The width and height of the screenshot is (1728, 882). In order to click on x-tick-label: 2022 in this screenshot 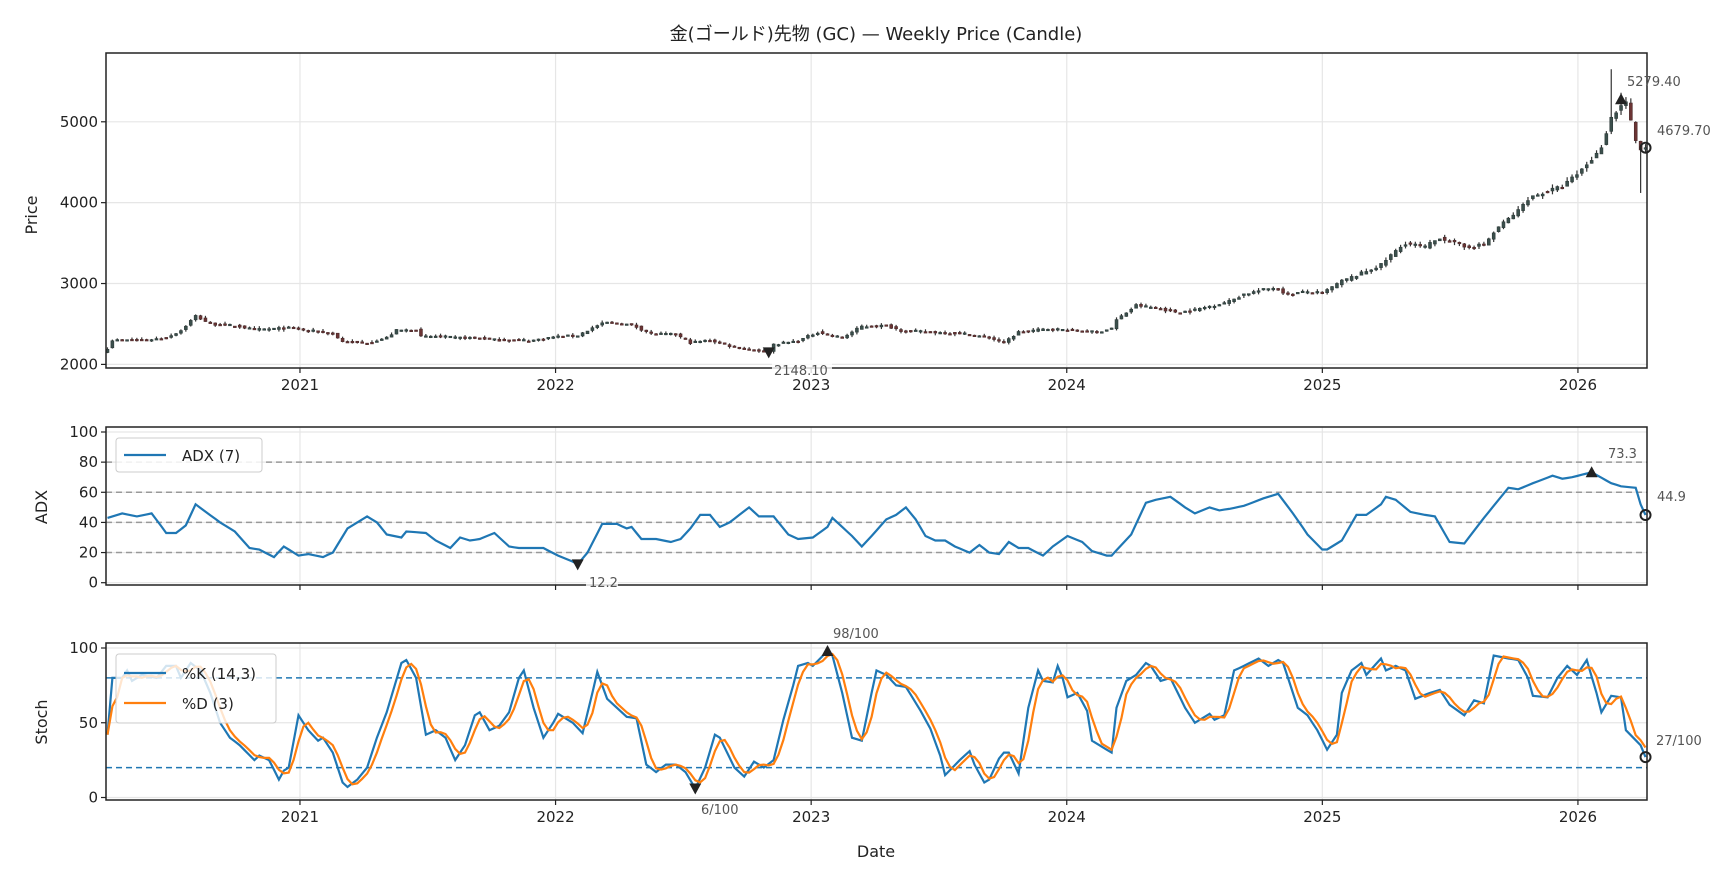, I will do `click(555, 385)`.